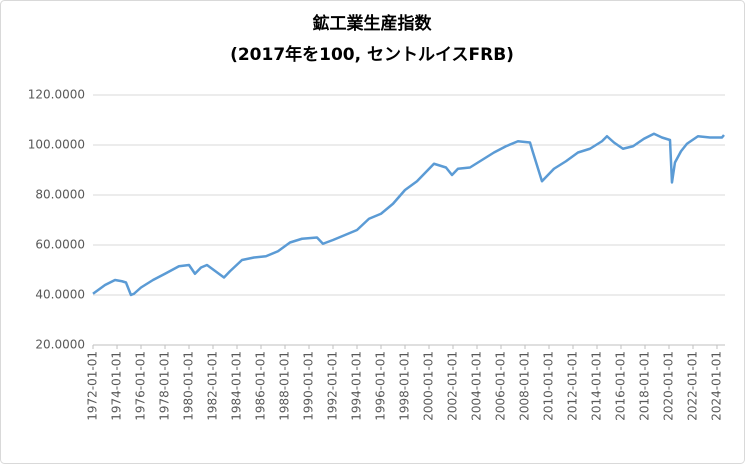 This screenshot has height=468, width=745. What do you see at coordinates (501, 386) in the screenshot?
I see `x-tick-label: 2006-01-01` at bounding box center [501, 386].